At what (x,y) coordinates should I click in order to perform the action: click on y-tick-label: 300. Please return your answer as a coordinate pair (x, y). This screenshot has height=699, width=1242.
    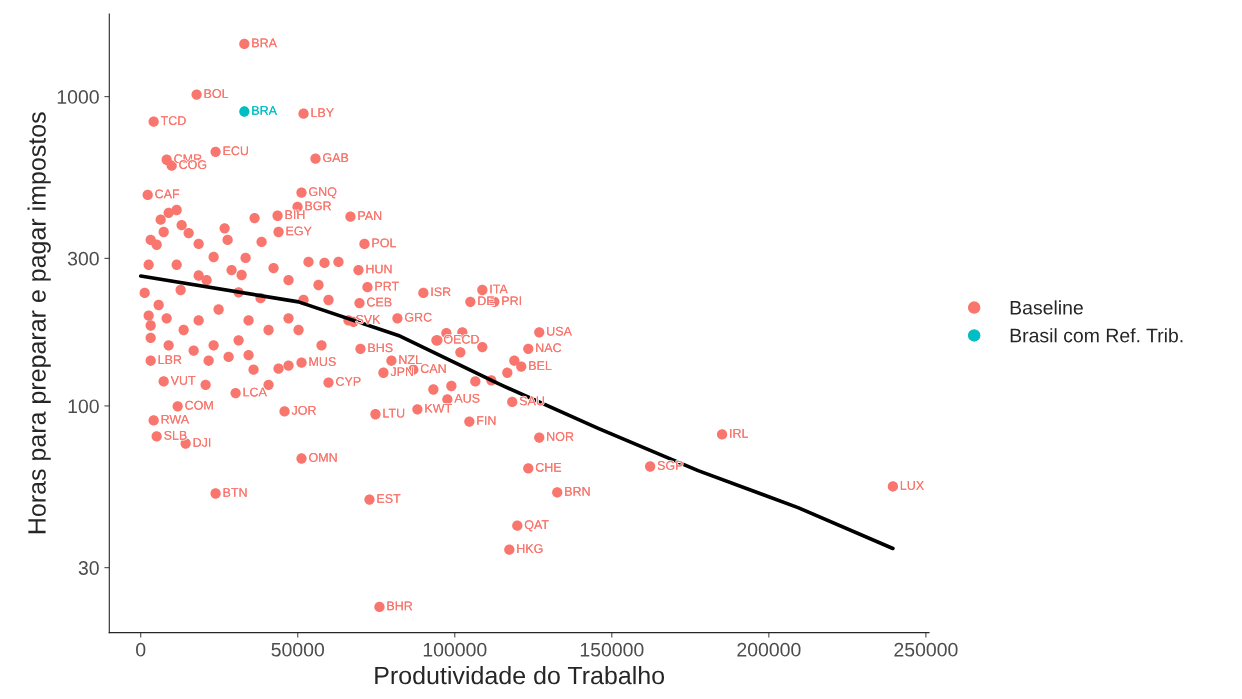
    Looking at the image, I should click on (83, 258).